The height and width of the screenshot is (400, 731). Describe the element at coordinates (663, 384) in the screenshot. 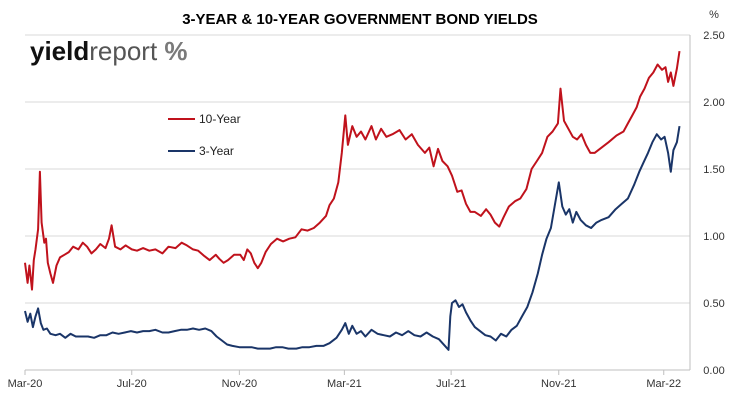

I see `x-tick-label: Mar-22` at that location.